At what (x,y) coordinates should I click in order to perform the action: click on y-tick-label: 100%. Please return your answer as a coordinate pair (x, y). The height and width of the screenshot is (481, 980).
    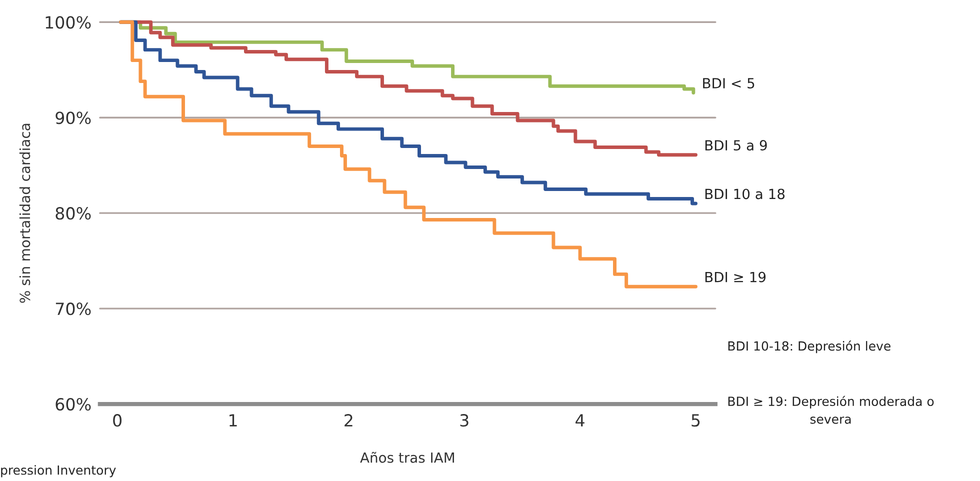
    Looking at the image, I should click on (68, 22).